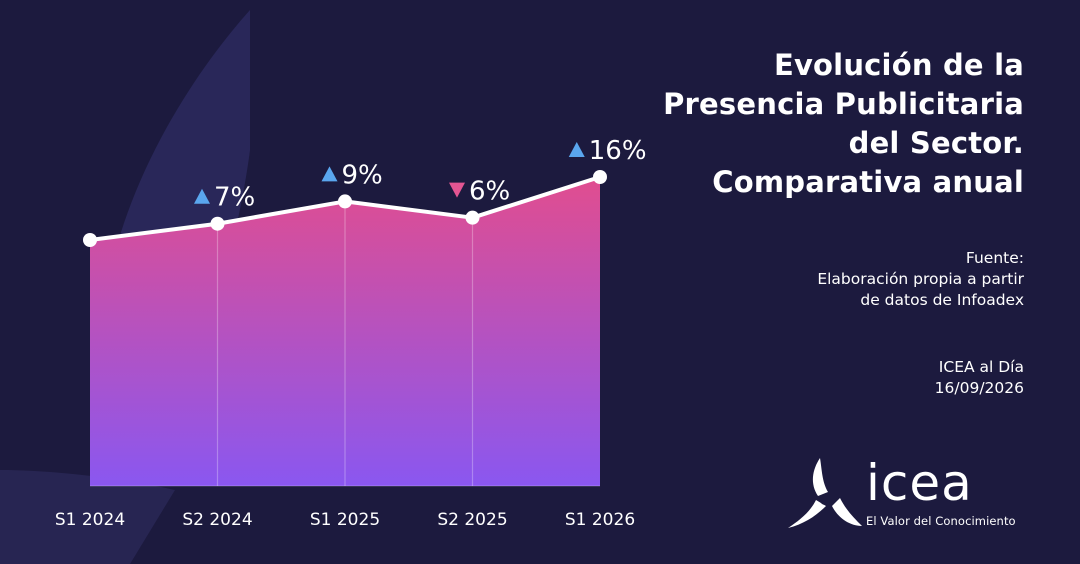  Describe the element at coordinates (90, 520) in the screenshot. I see `x-tick-label: S1 2024` at that location.